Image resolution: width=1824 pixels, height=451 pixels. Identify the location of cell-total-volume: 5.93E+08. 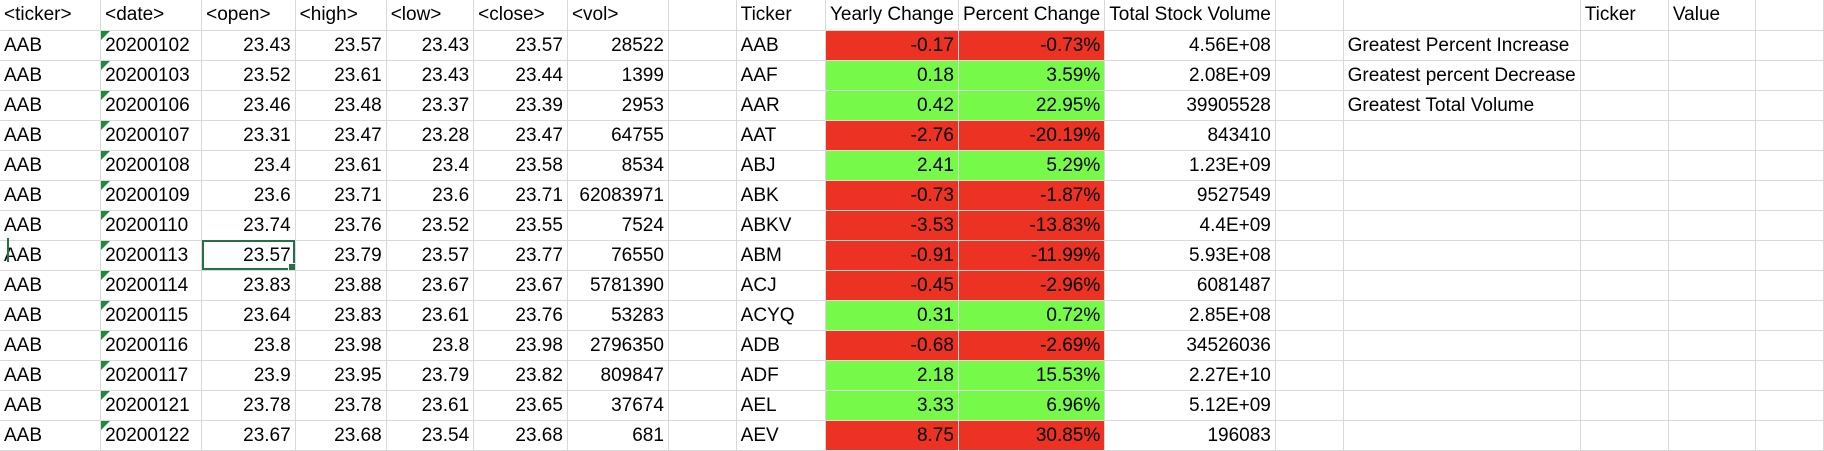
(1190, 255).